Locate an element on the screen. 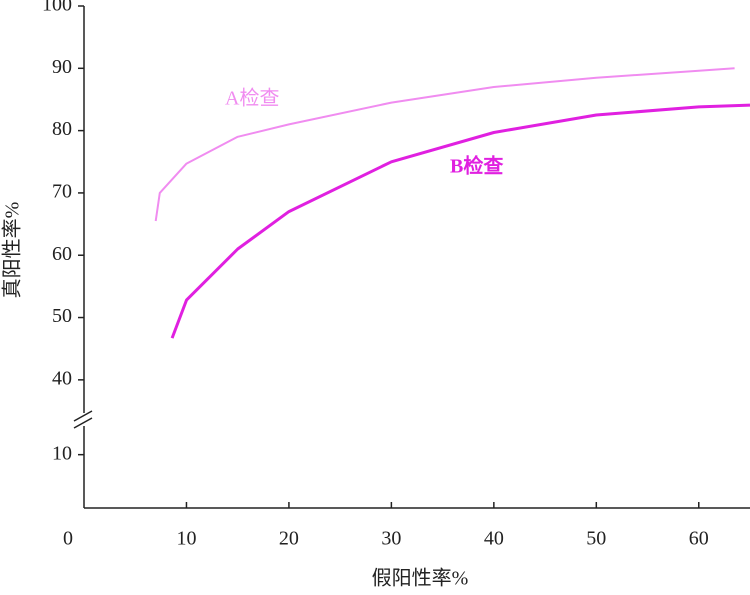 The image size is (750, 595). x-tick-label: 20 is located at coordinates (289, 539).